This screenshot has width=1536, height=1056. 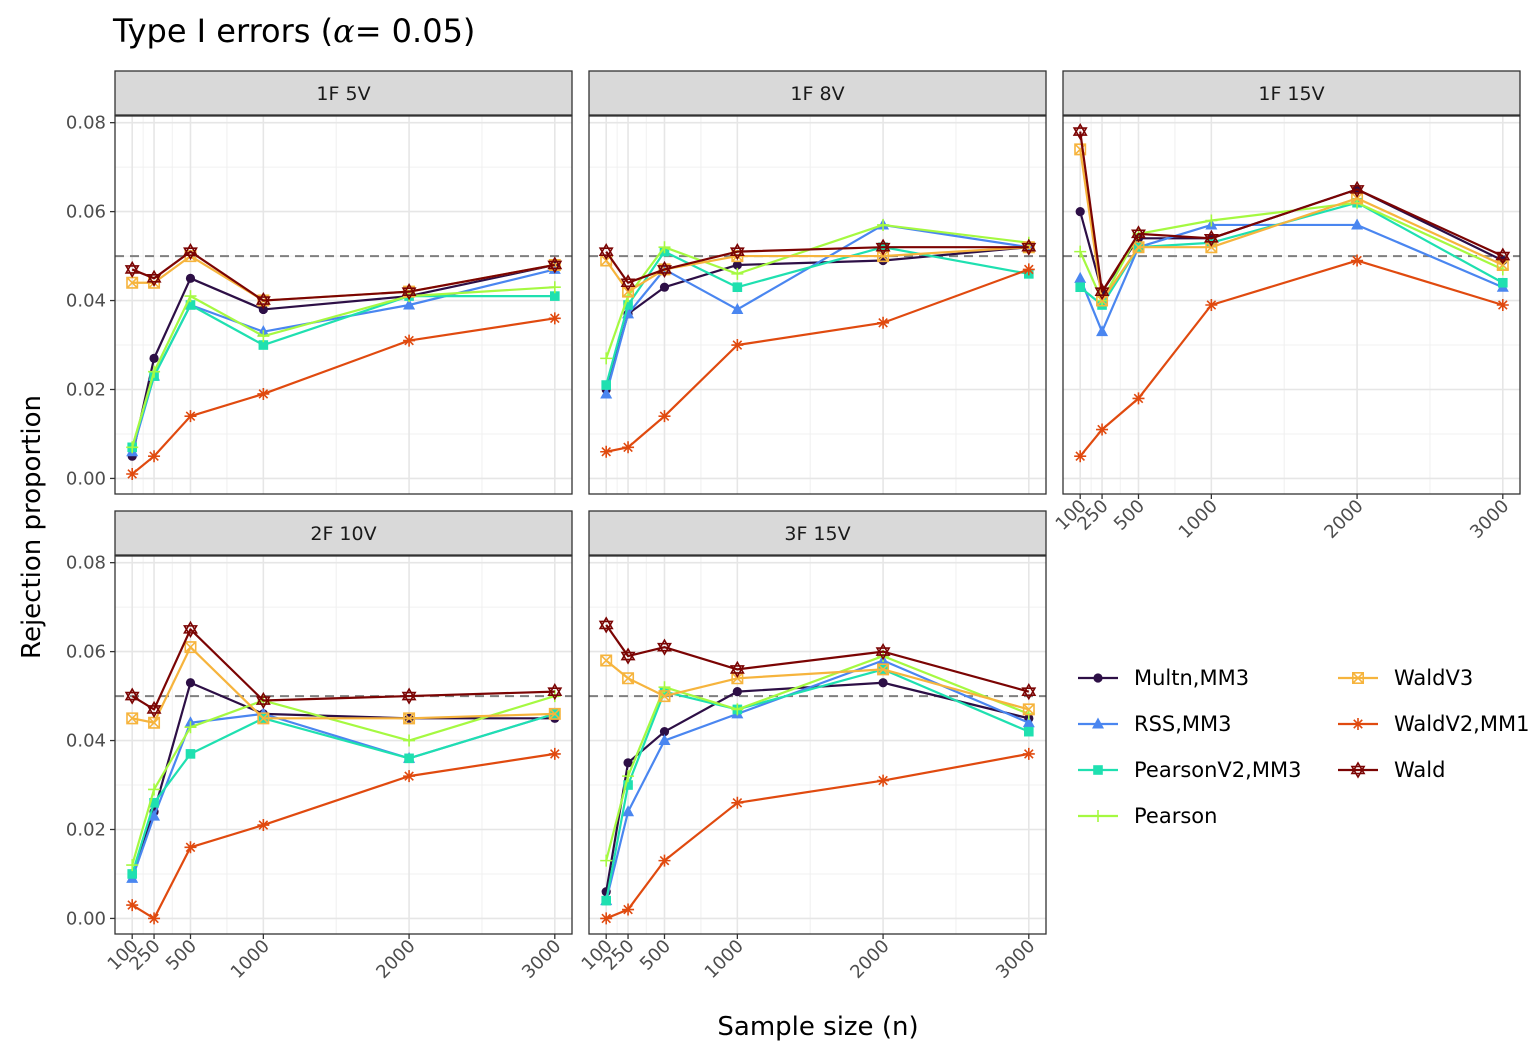 I want to click on legend-item: WaldV2,MM1, so click(x=1433, y=724).